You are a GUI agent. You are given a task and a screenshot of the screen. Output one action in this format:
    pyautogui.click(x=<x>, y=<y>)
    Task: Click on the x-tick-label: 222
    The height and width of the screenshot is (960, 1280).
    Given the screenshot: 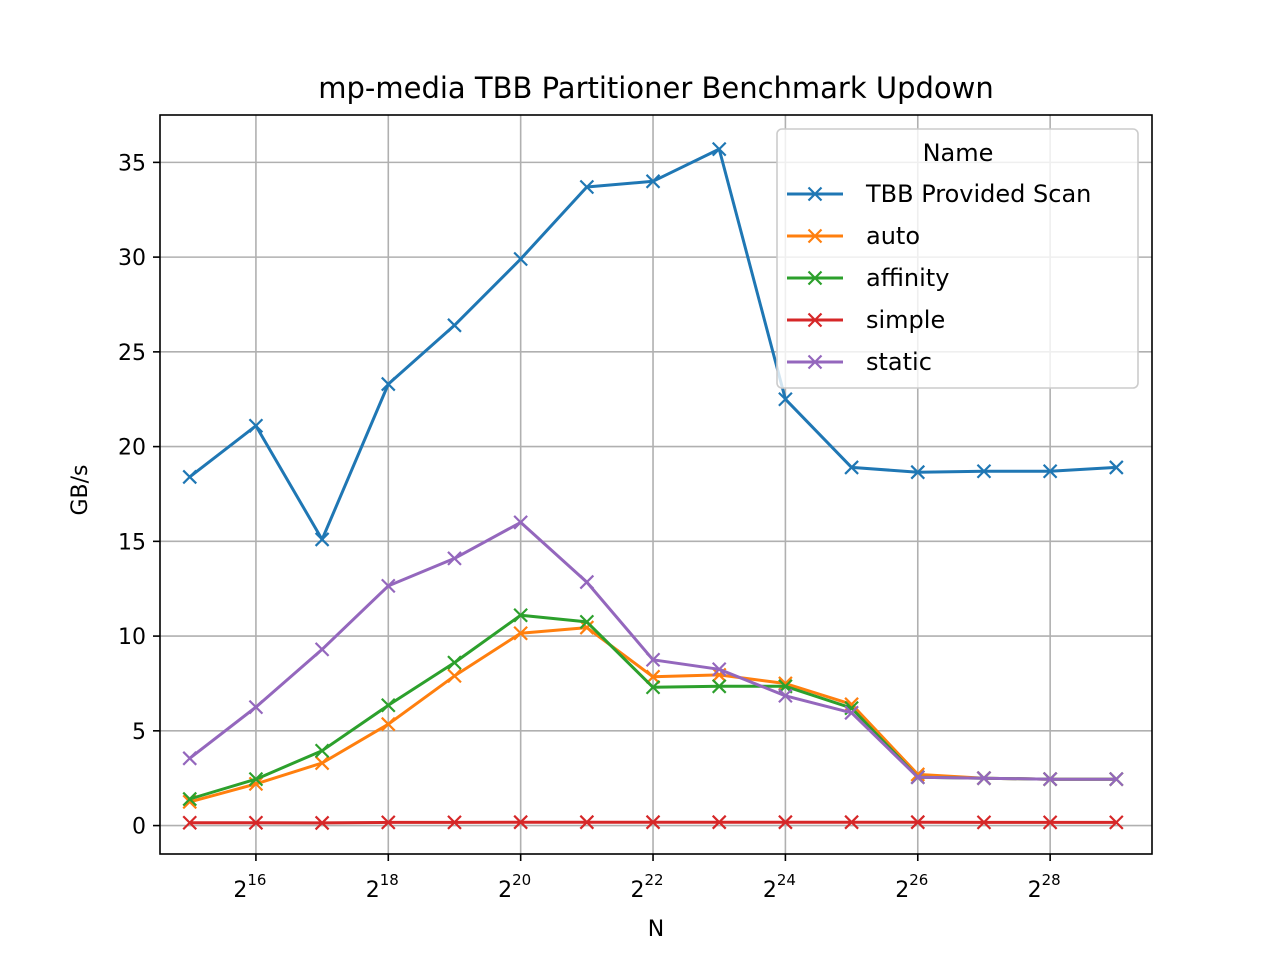 What is the action you would take?
    pyautogui.click(x=646, y=887)
    